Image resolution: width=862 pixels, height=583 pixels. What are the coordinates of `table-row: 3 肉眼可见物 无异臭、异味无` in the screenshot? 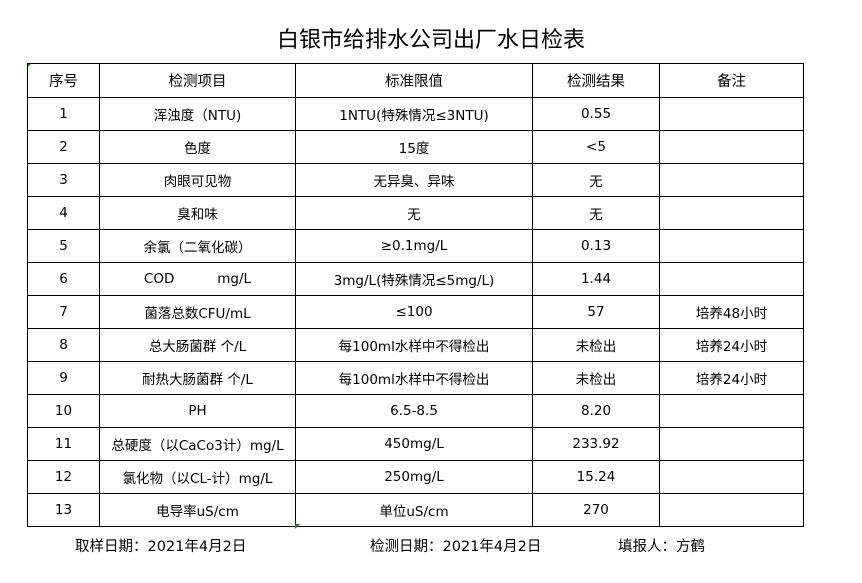 It's located at (415, 180).